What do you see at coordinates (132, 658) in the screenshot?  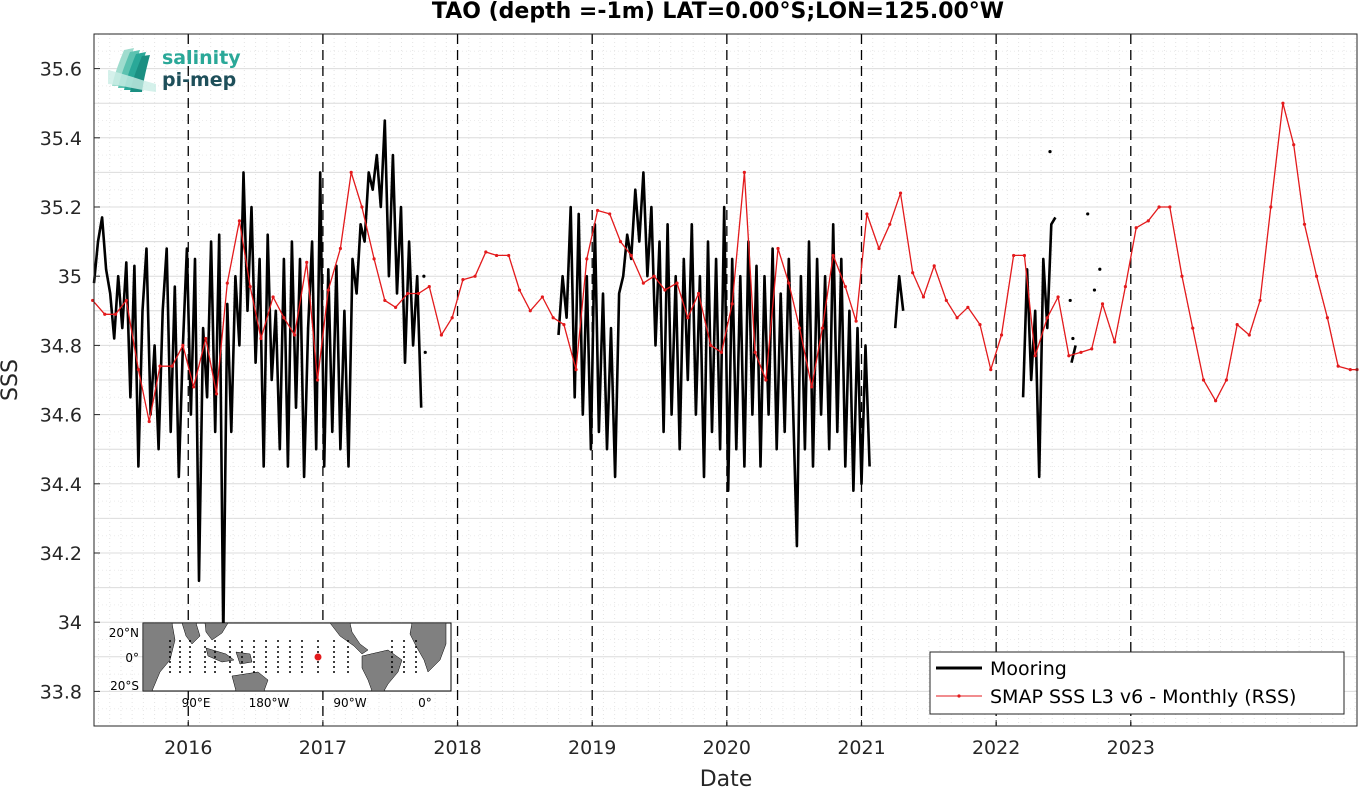 I see `map-lat-0: 0°` at bounding box center [132, 658].